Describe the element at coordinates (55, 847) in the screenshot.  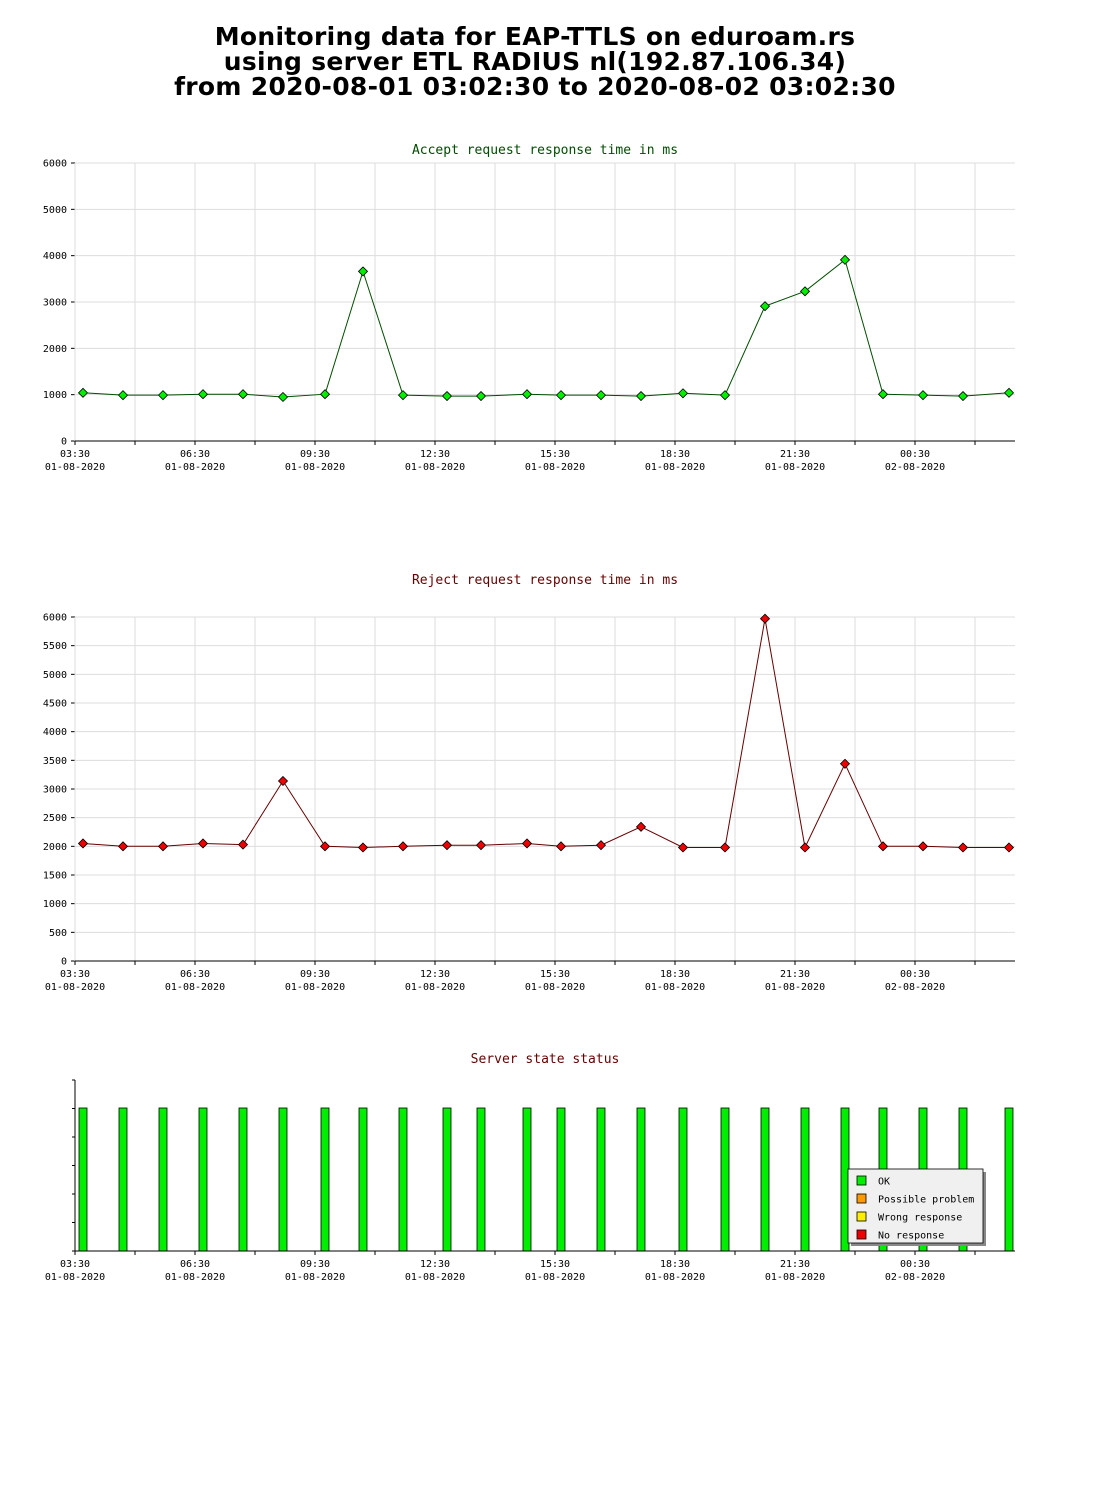
I see `y-tick-label: 2000` at that location.